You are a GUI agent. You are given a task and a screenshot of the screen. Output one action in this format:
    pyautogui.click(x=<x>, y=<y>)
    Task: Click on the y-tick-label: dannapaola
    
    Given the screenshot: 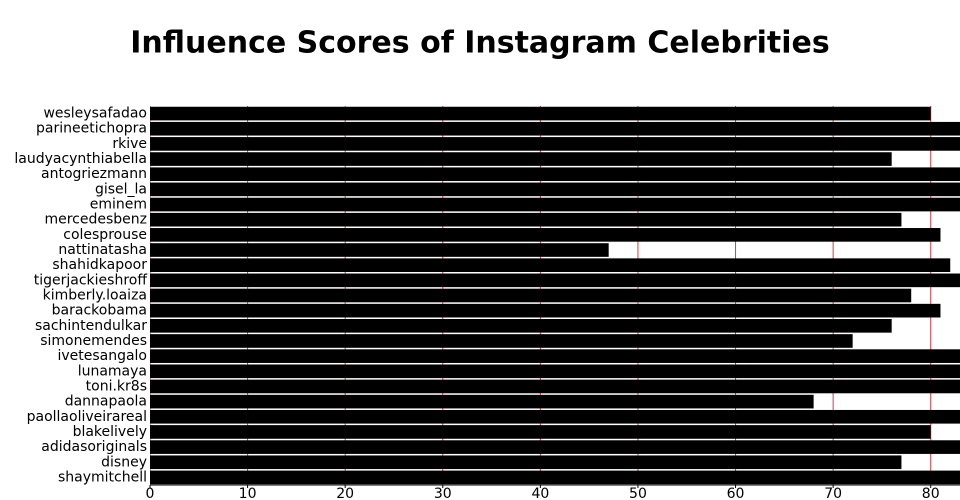 What is the action you would take?
    pyautogui.click(x=106, y=402)
    